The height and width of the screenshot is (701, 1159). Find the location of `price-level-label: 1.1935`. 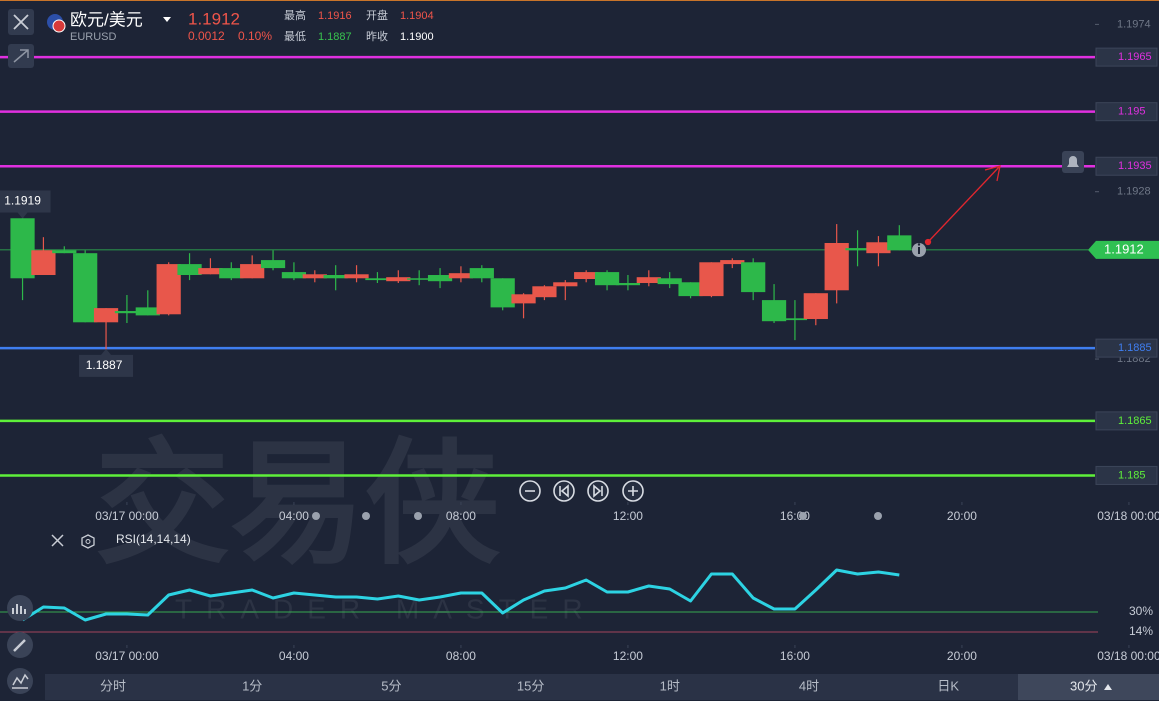

price-level-label: 1.1935 is located at coordinates (1135, 166).